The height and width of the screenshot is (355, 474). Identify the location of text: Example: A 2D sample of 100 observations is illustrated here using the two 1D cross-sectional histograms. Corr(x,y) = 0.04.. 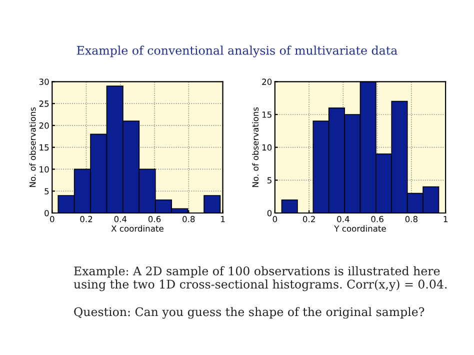
(260, 279).